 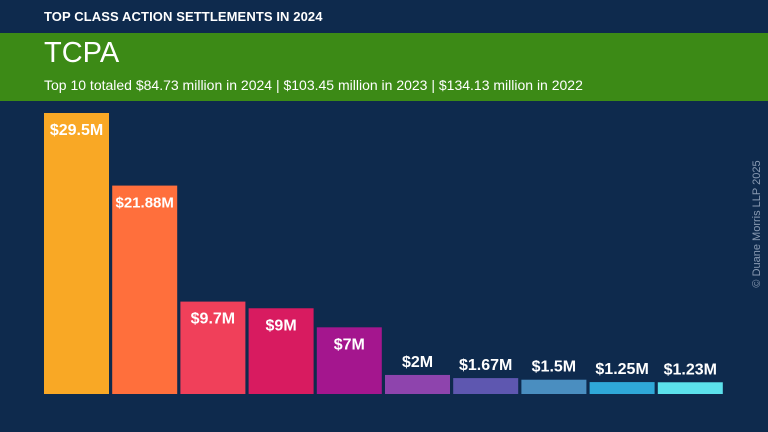 What do you see at coordinates (554, 367) in the screenshot?
I see `data-label-8: $1.5M` at bounding box center [554, 367].